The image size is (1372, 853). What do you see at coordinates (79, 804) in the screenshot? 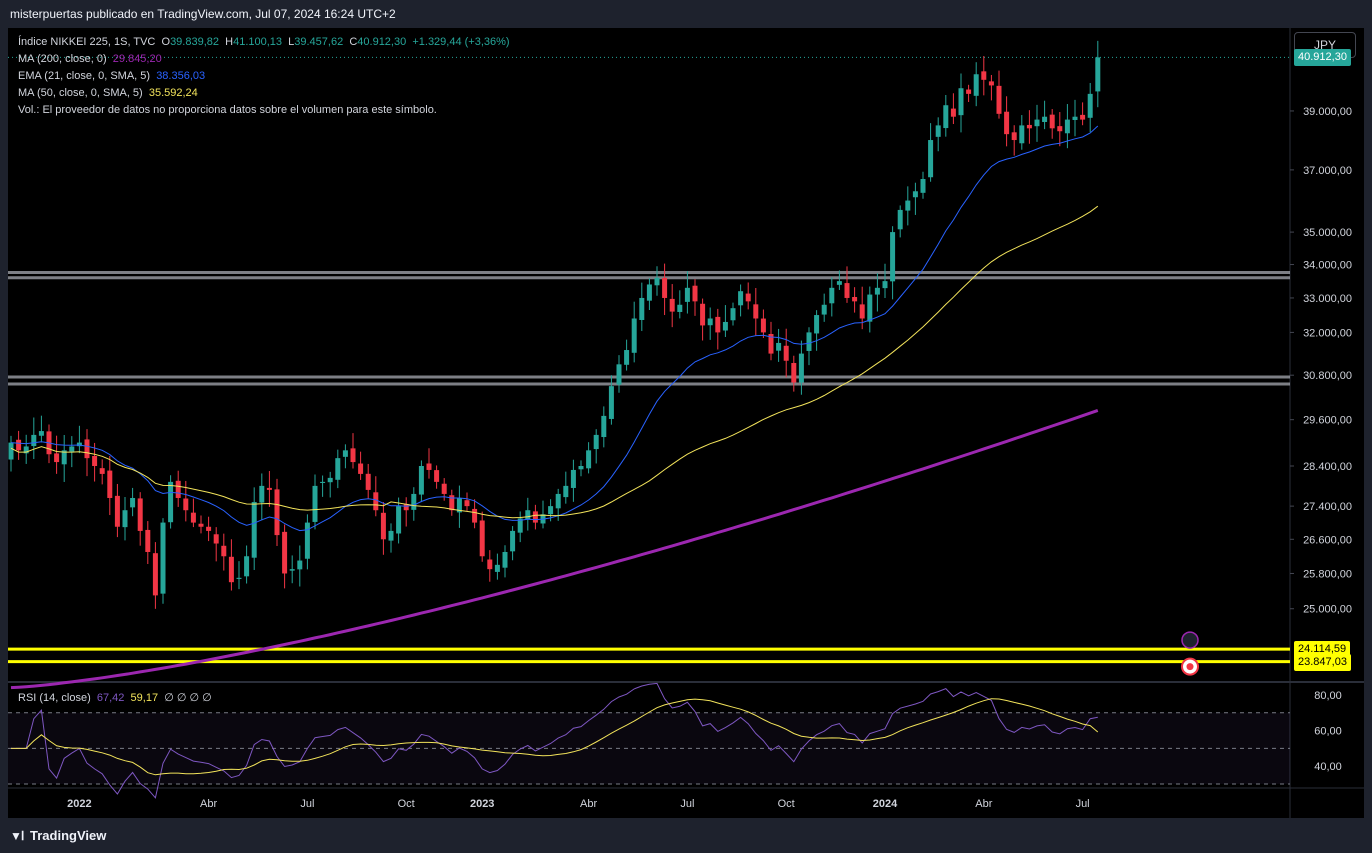
I see `time-tick-label: 2022` at bounding box center [79, 804].